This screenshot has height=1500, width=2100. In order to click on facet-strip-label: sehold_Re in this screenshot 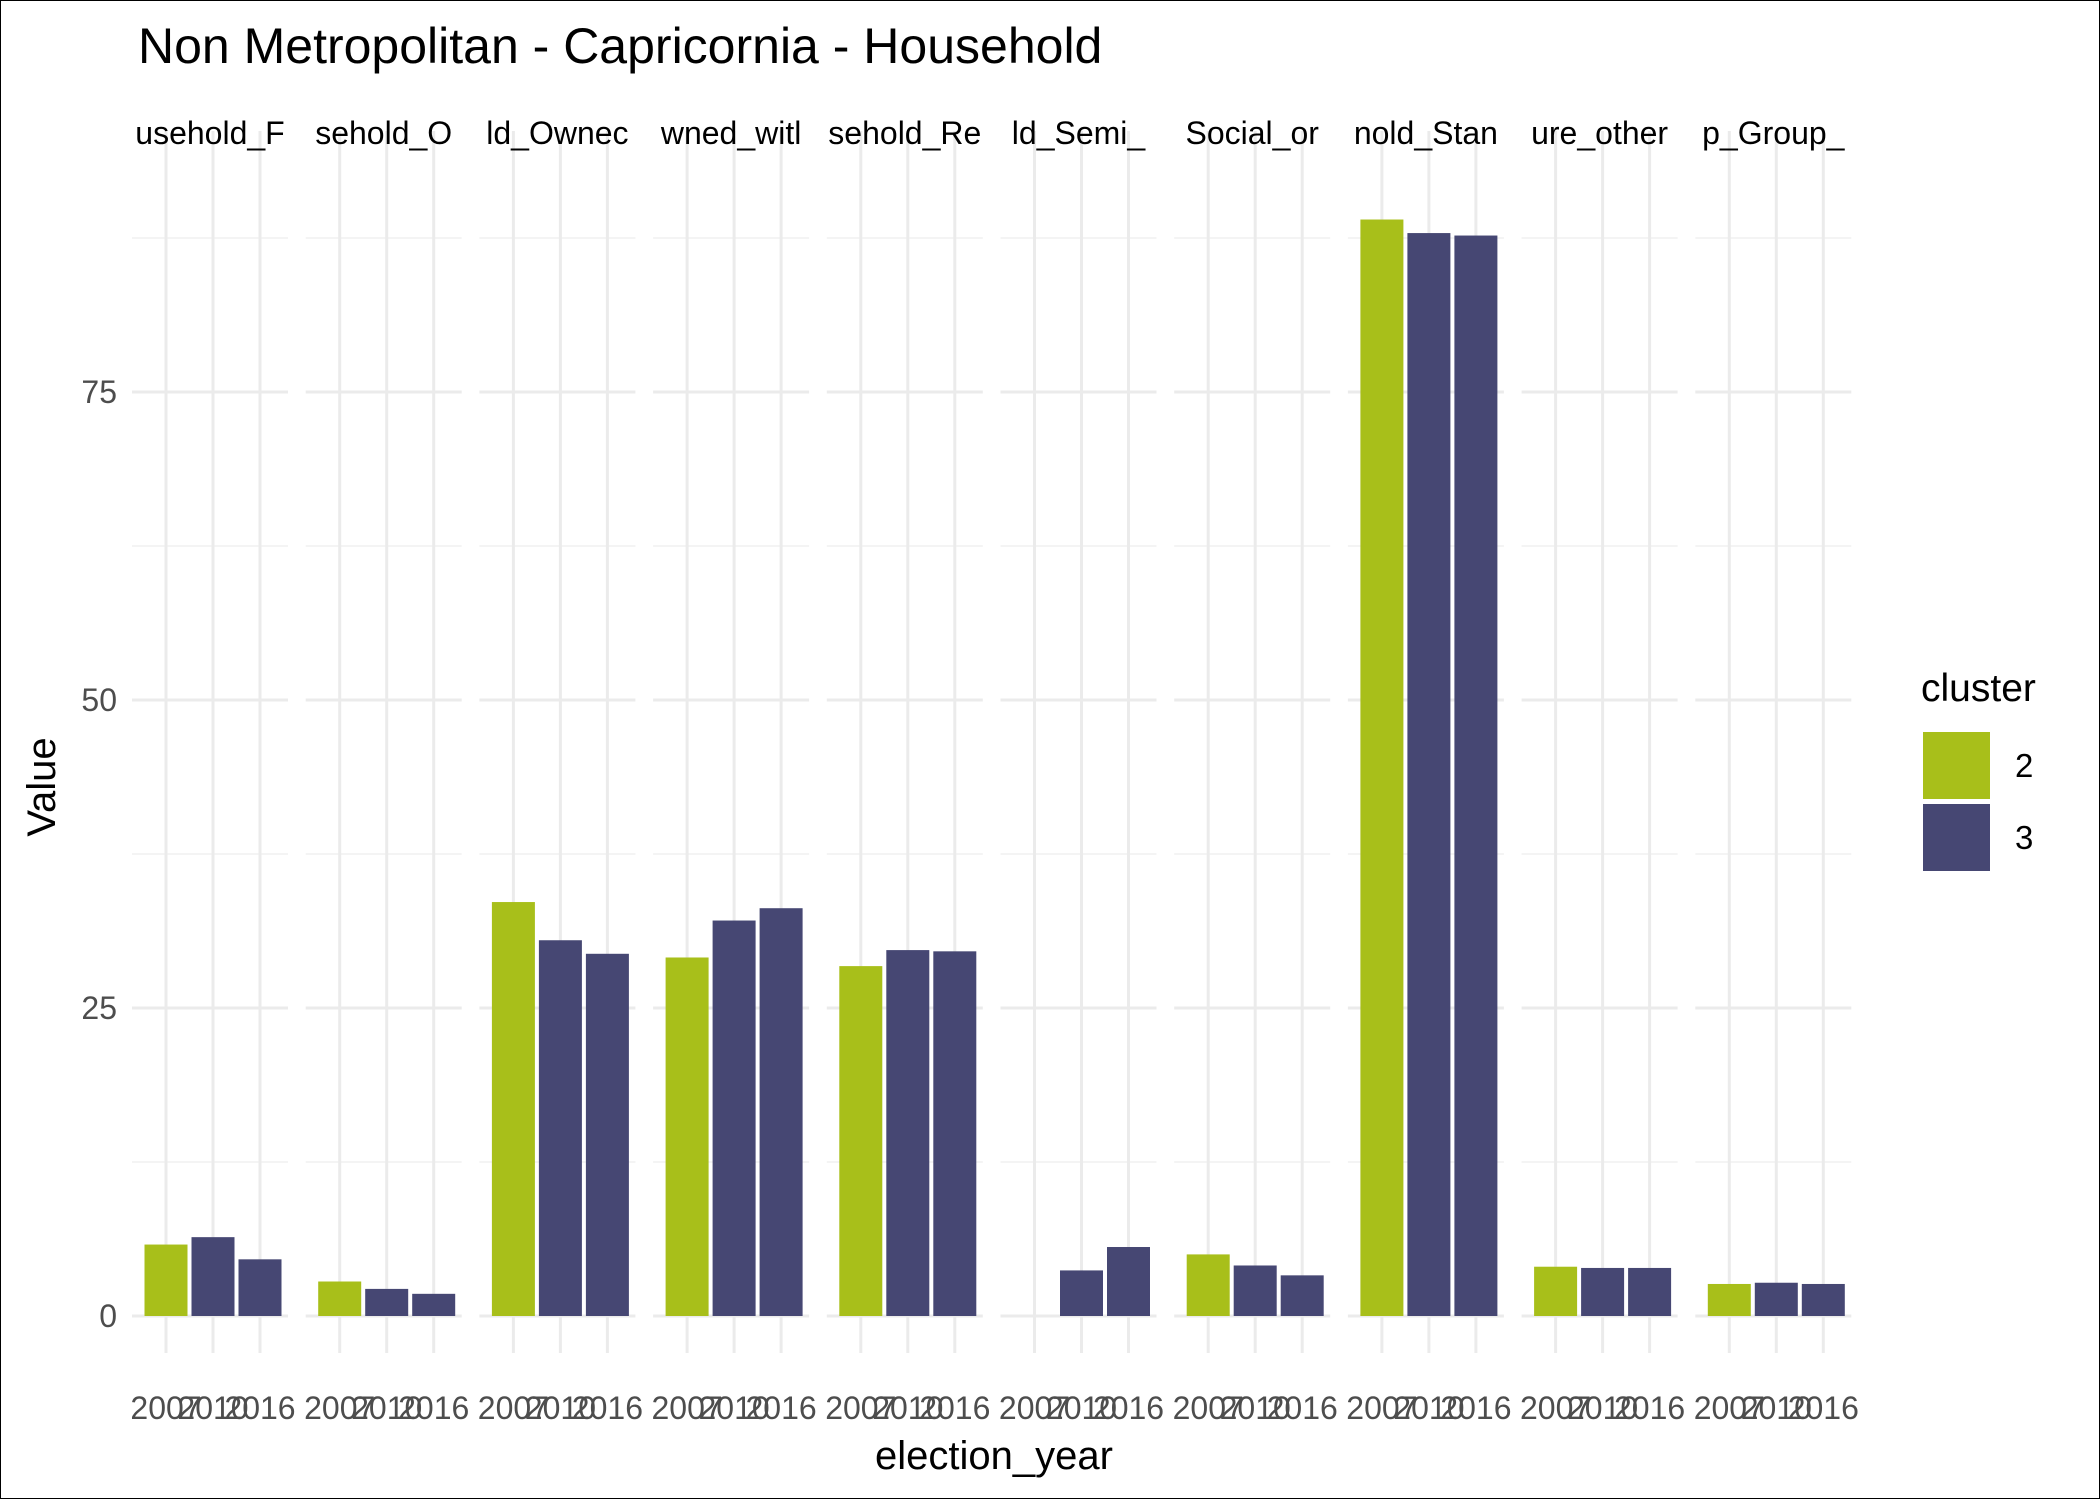, I will do `click(904, 133)`.